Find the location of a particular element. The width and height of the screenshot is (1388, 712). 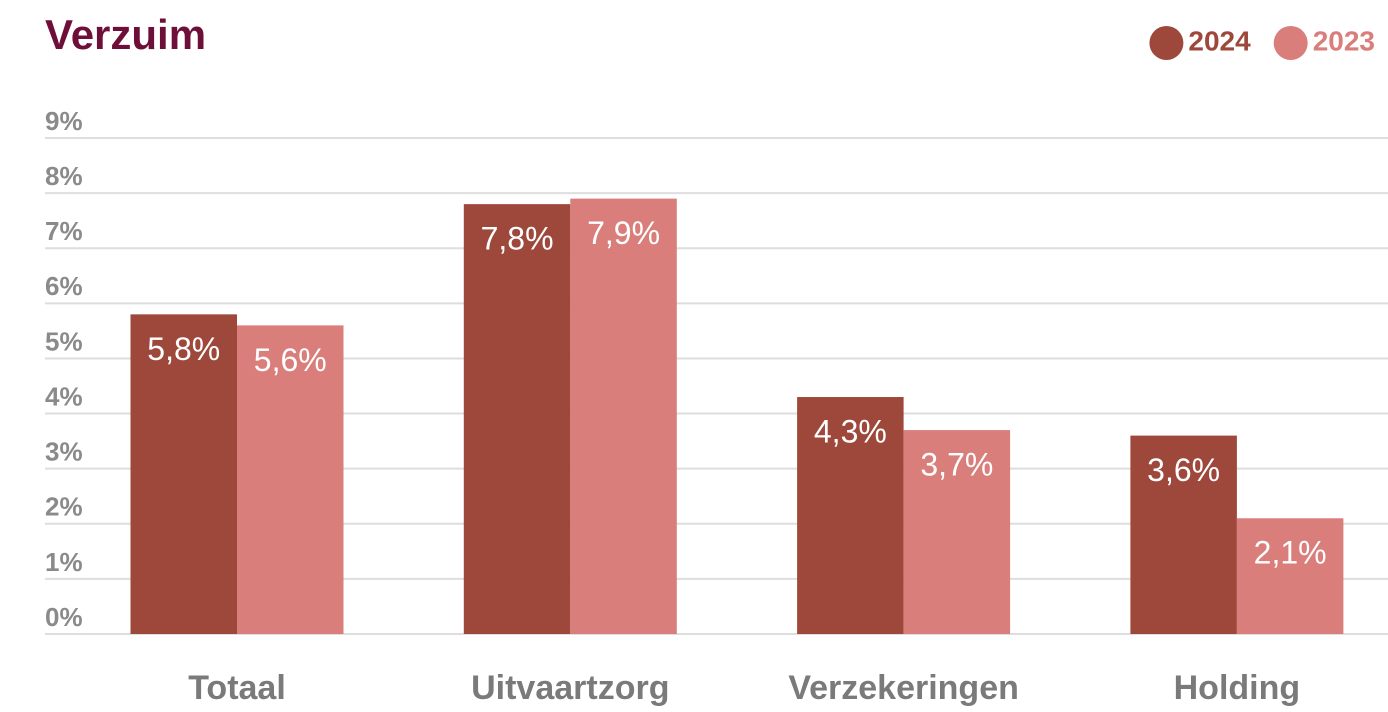

value-label: 5,6% is located at coordinates (290, 360).